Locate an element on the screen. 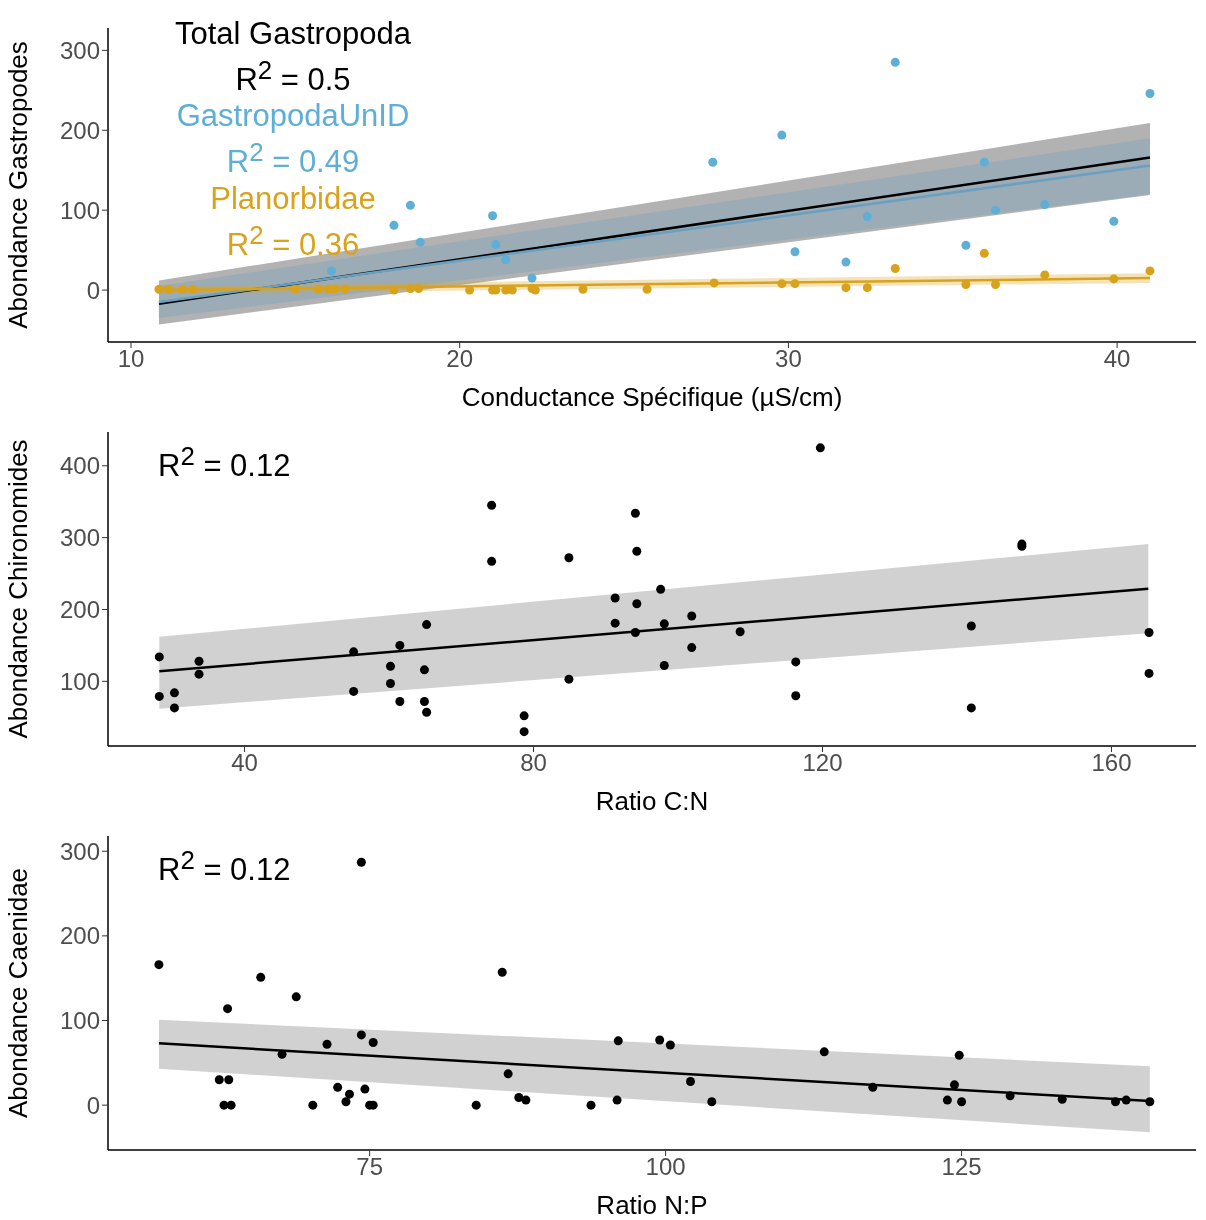 The height and width of the screenshot is (1220, 1206). annotation: R$^{2}$ = 0.5 is located at coordinates (293, 77).